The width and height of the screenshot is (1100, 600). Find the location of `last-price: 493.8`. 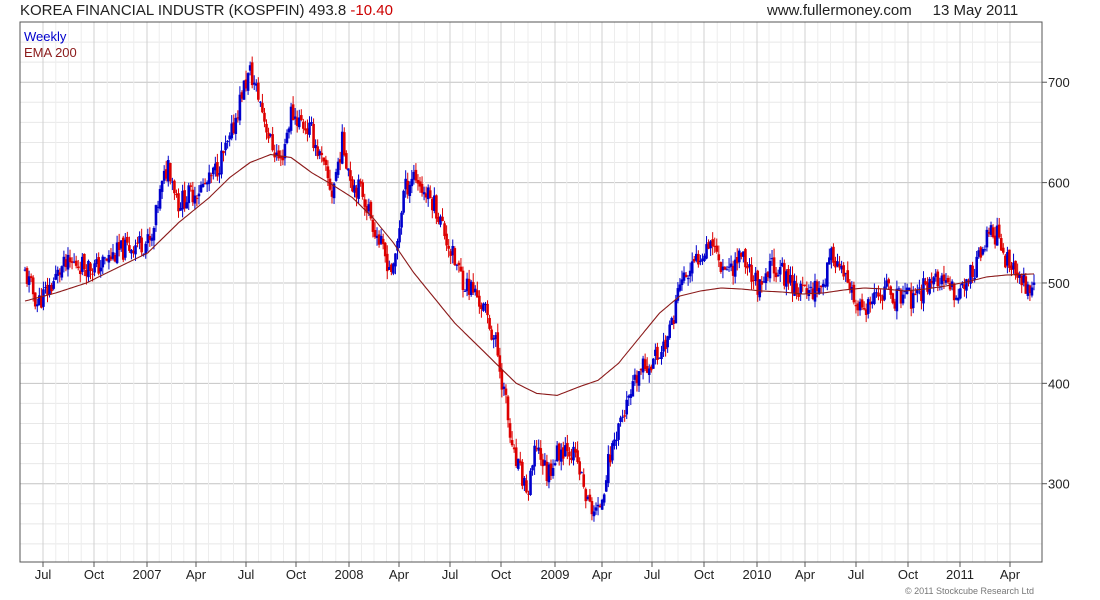

last-price: 493.8 is located at coordinates (327, 10).